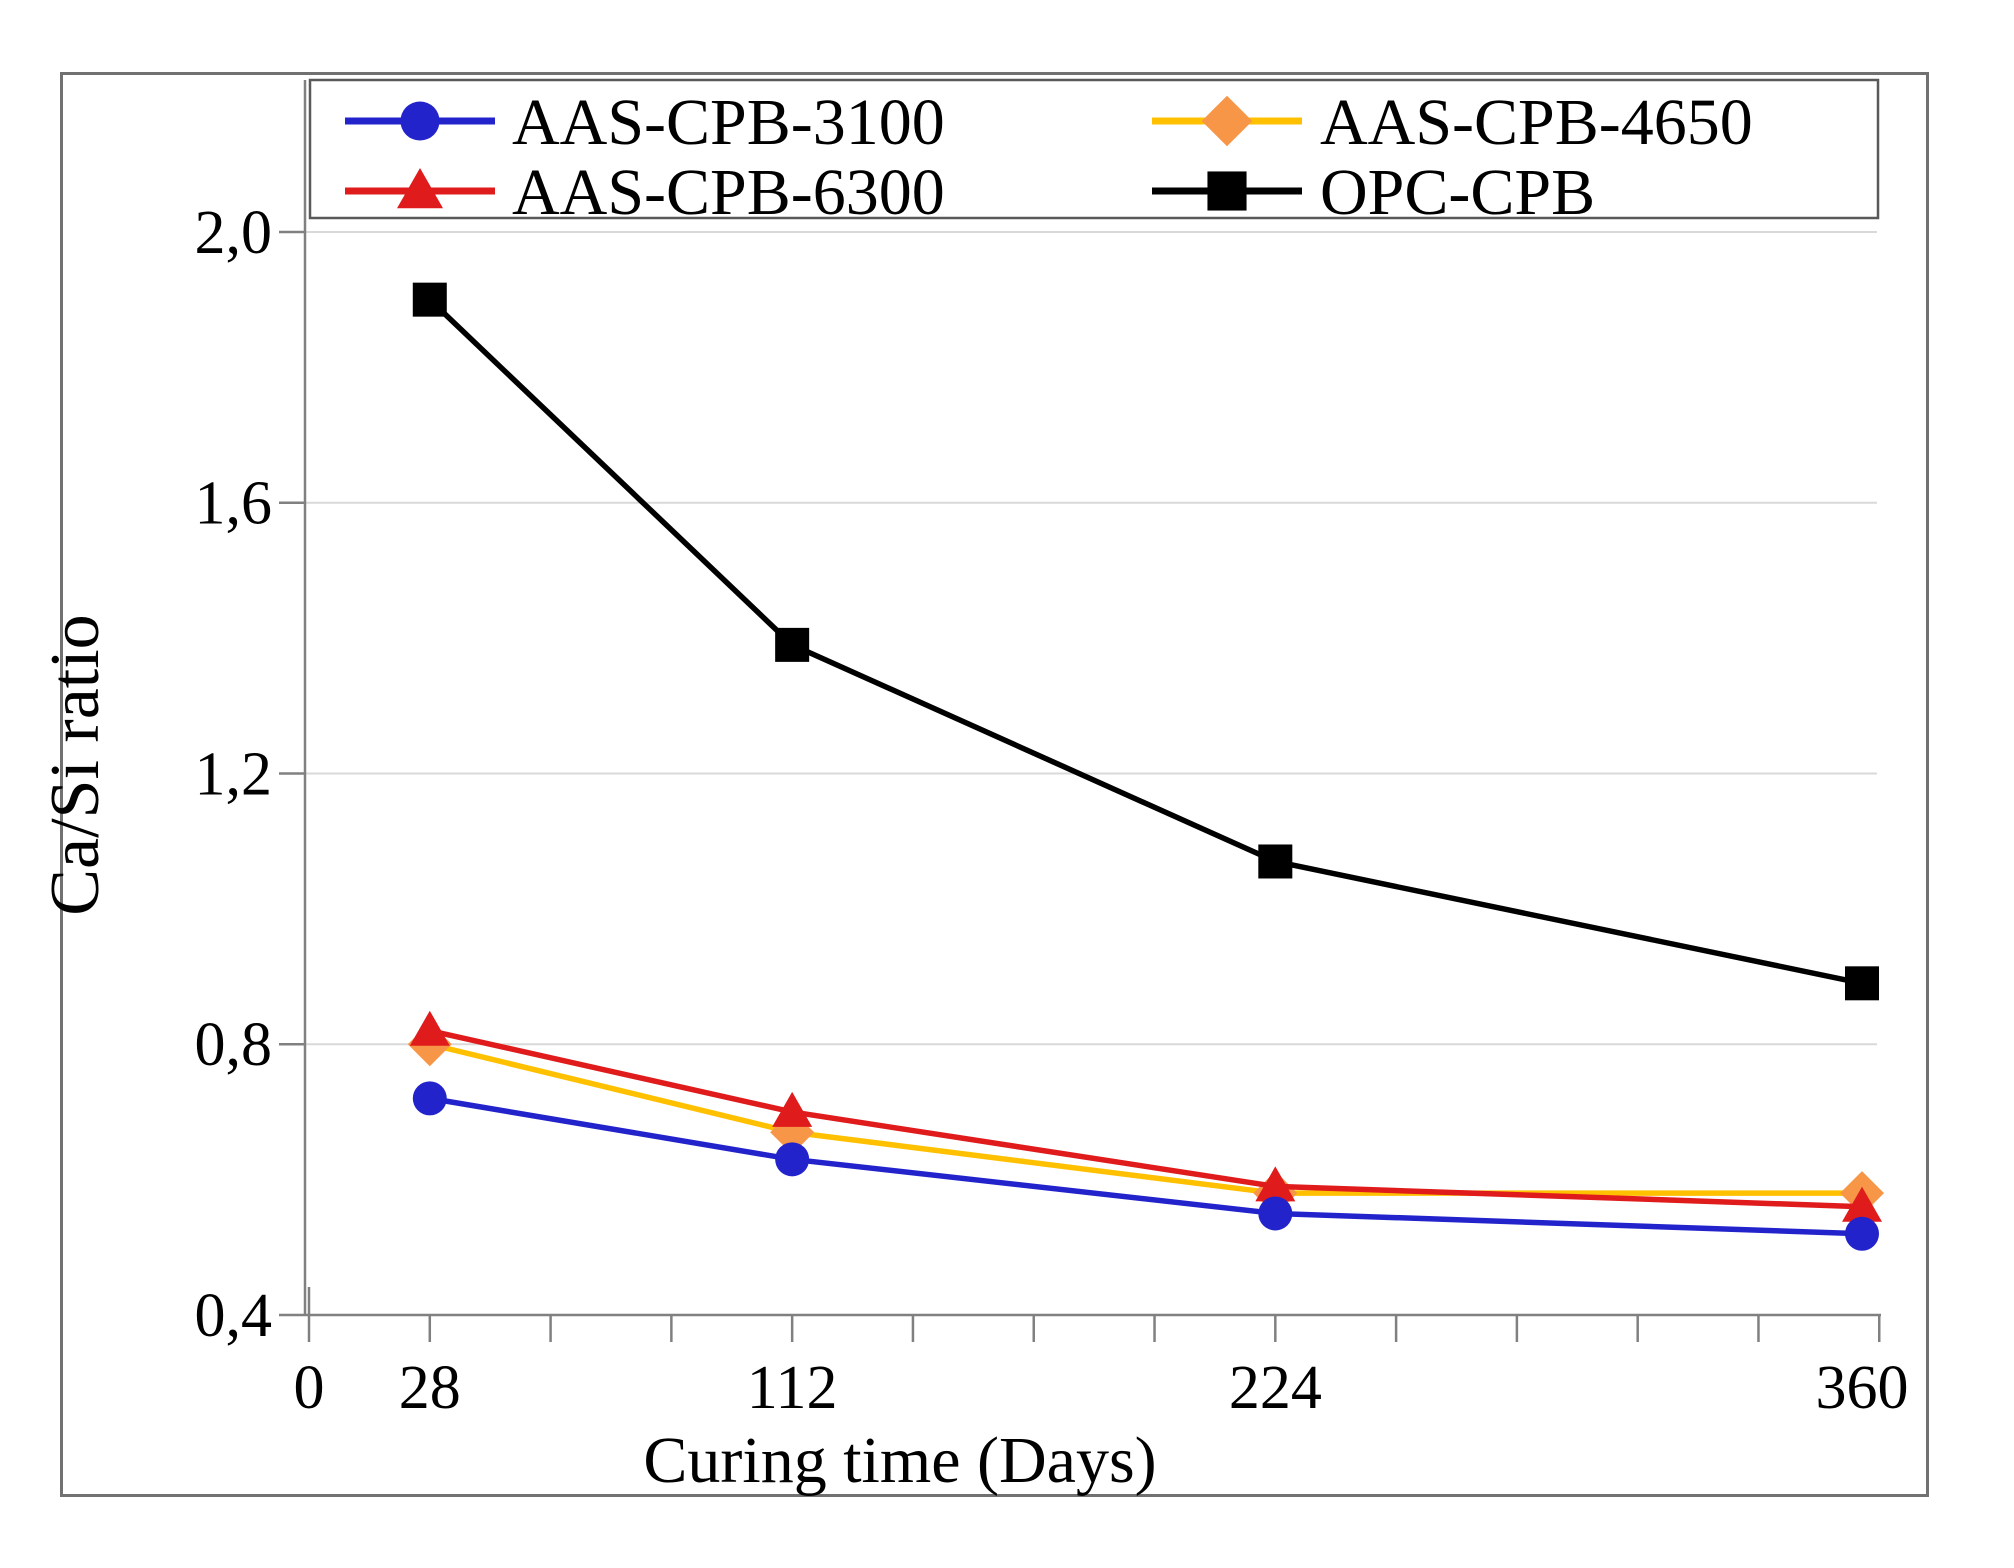  I want to click on legend-item-AAS-CPB-4650: AAS-CPB-4650, so click(1452, 122).